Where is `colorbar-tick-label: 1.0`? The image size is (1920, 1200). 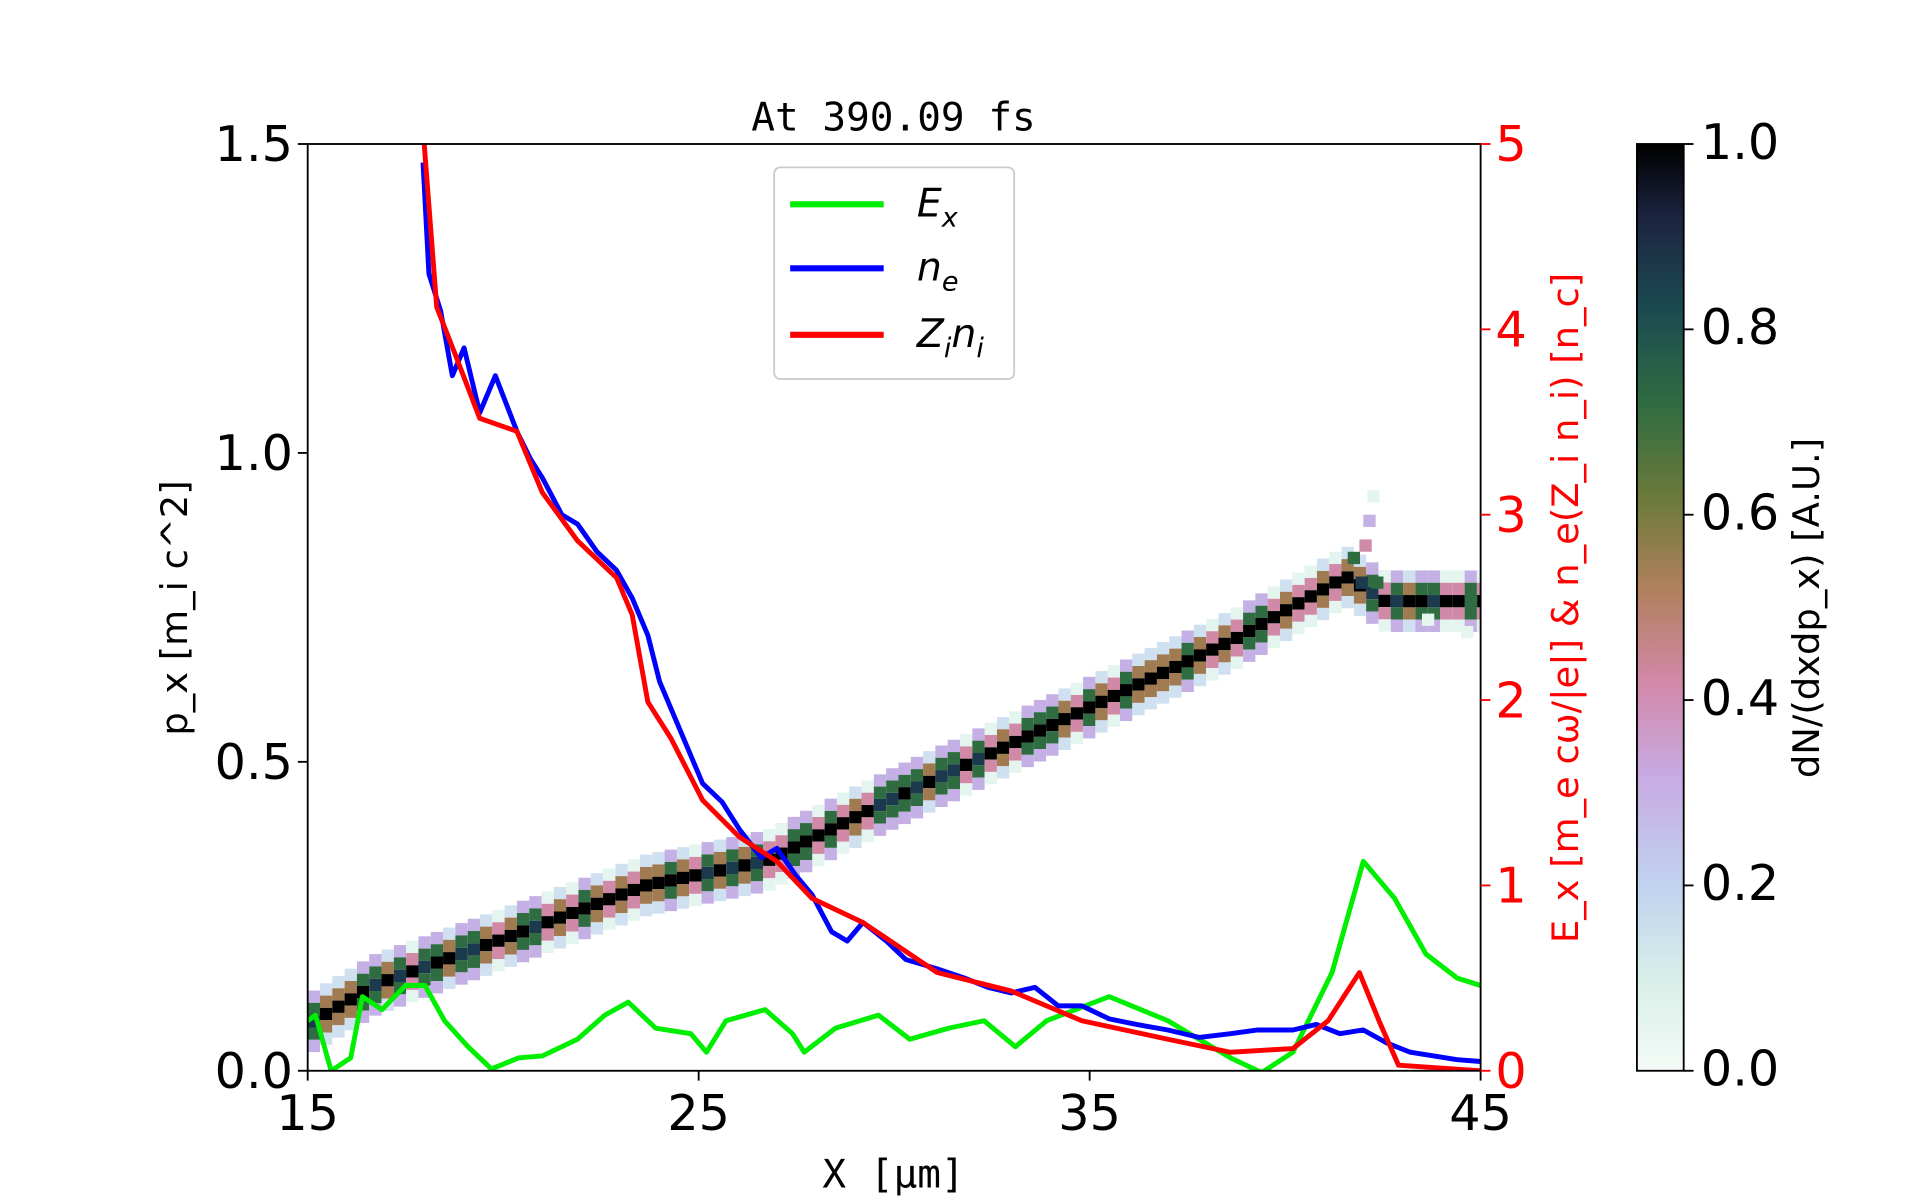
colorbar-tick-label: 1.0 is located at coordinates (1740, 142).